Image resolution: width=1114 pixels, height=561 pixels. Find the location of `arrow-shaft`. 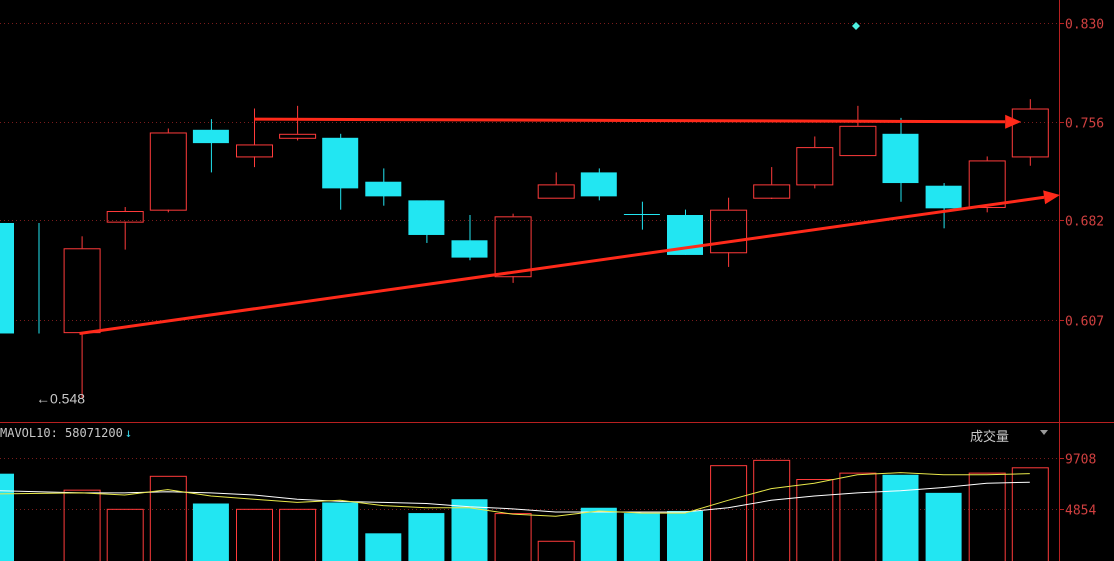

arrow-shaft is located at coordinates (629, 120).